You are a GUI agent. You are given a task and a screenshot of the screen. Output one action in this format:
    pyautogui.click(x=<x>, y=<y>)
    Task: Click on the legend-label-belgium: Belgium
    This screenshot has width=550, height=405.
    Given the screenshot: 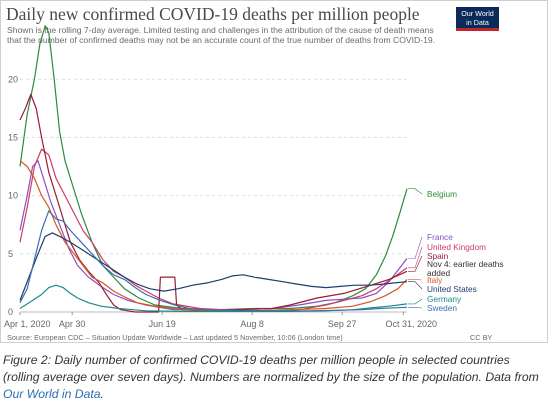 What is the action you would take?
    pyautogui.click(x=442, y=194)
    